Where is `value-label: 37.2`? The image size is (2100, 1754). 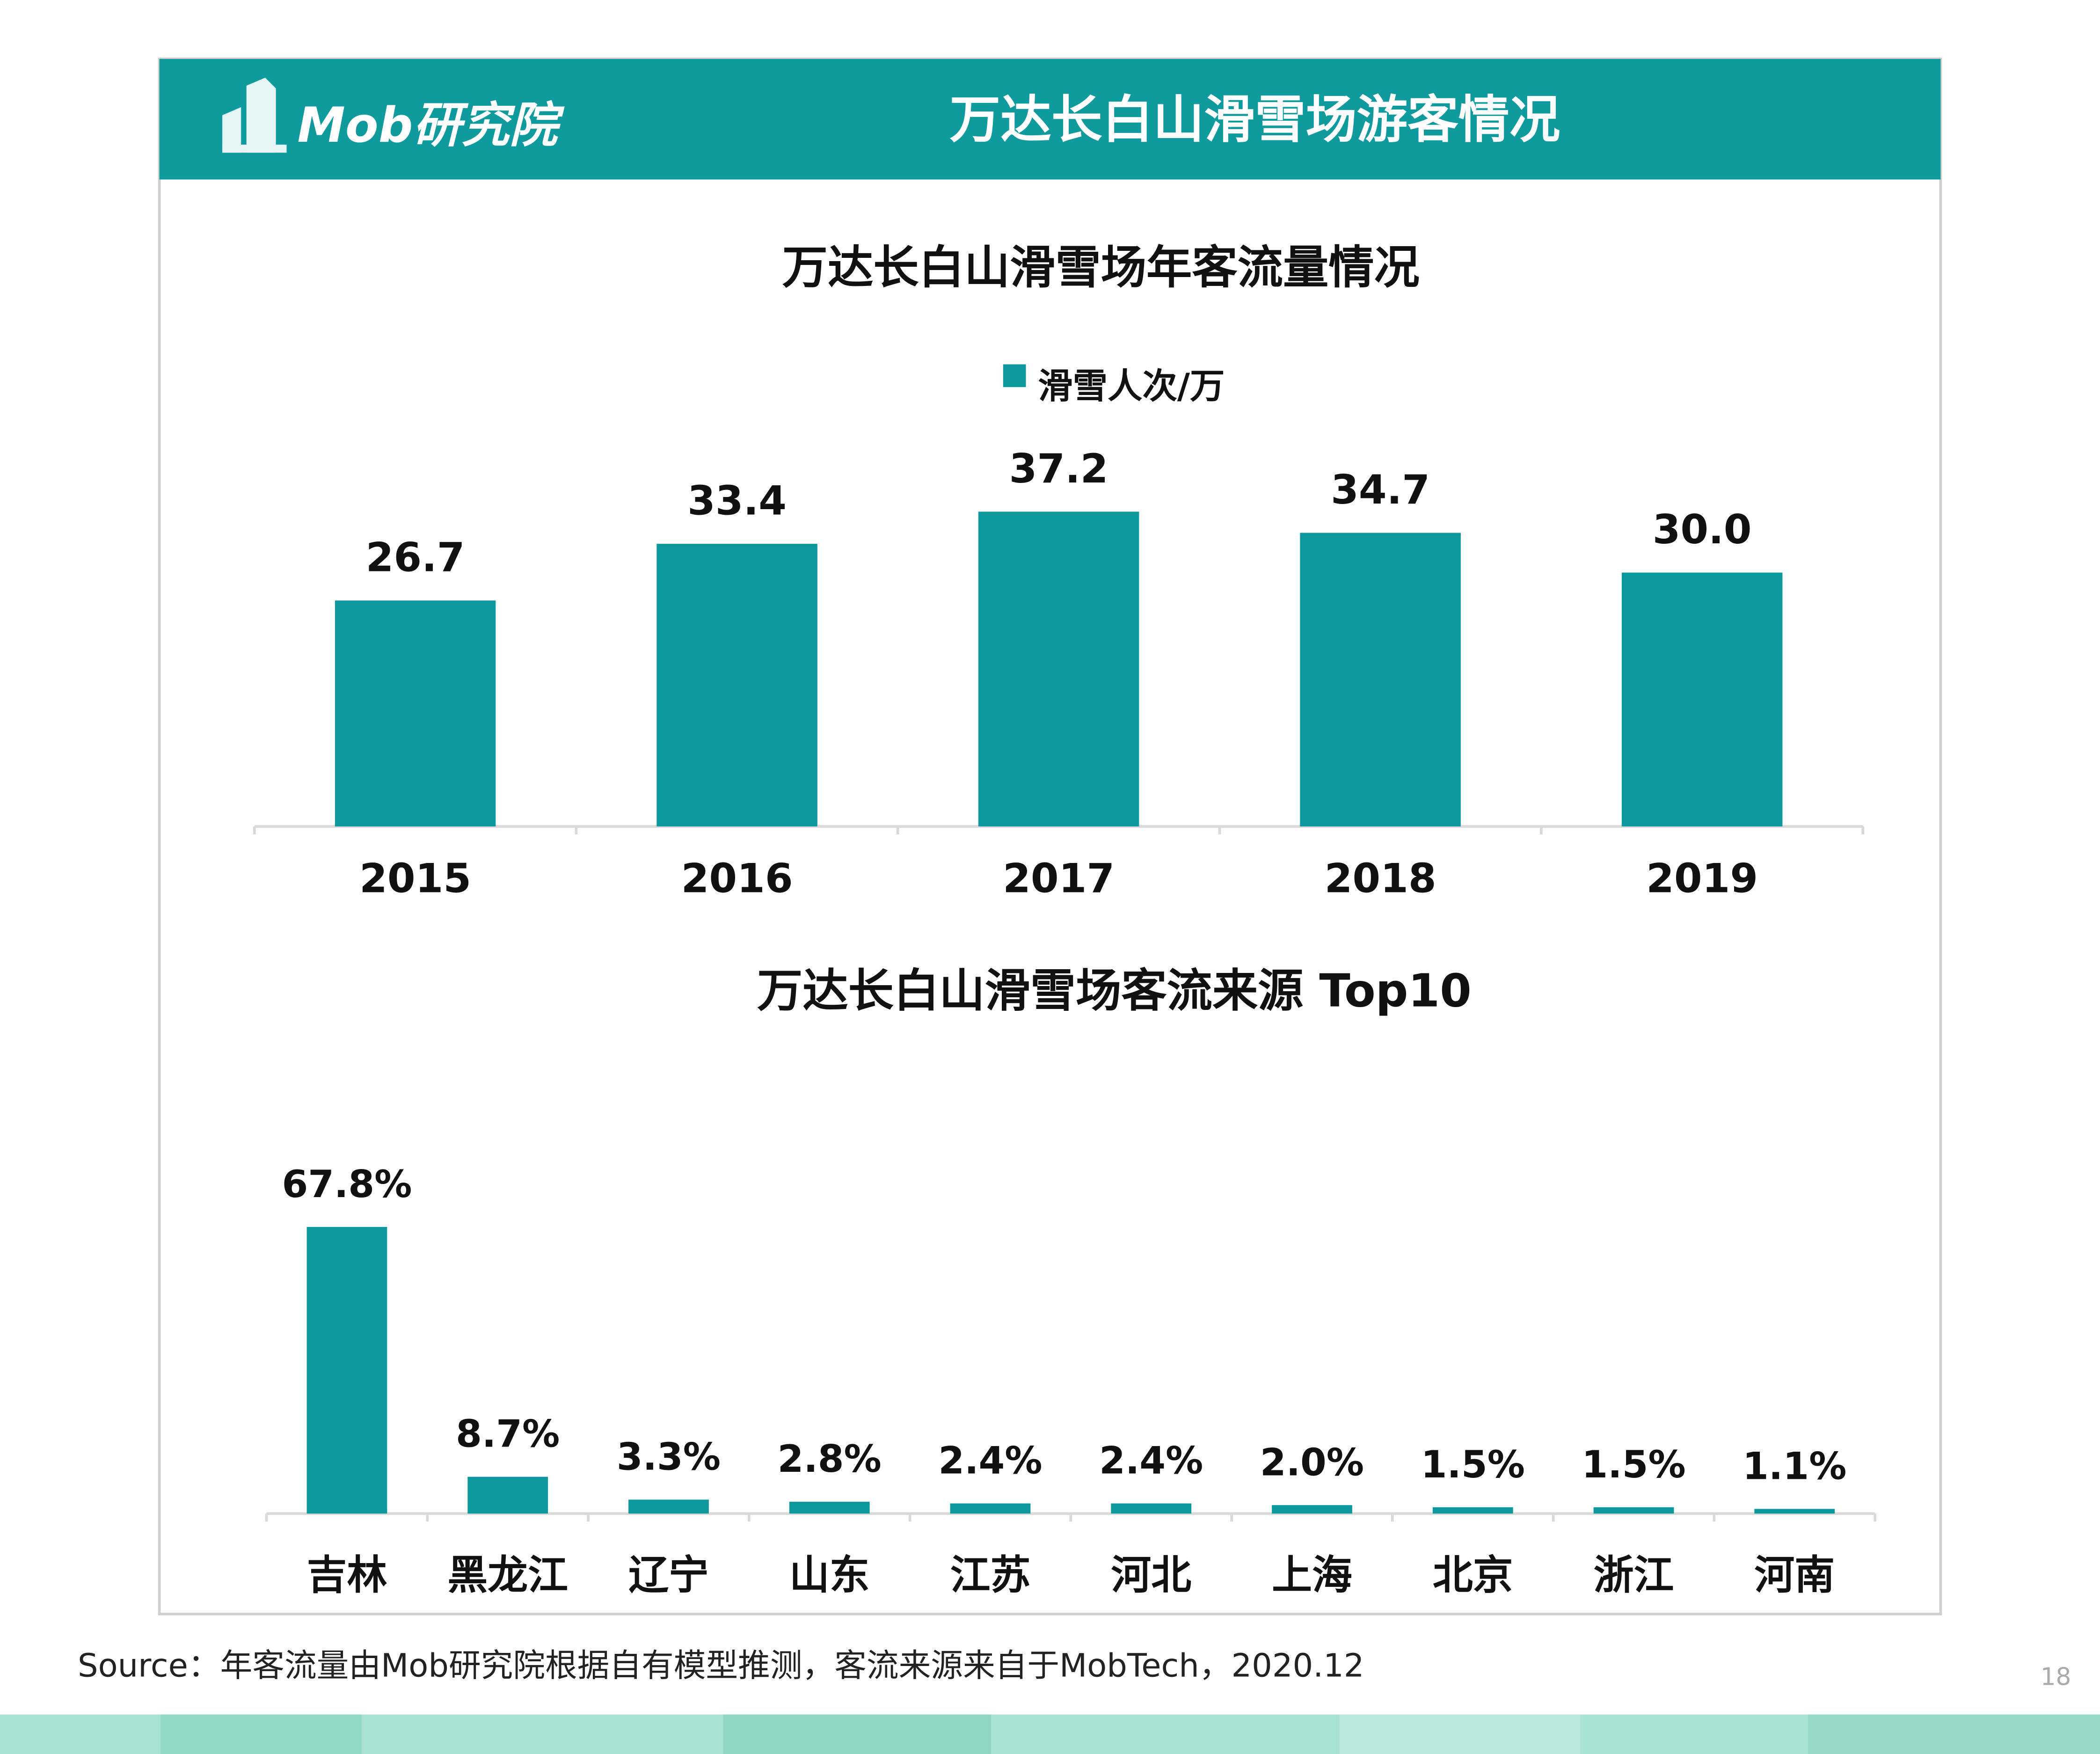 value-label: 37.2 is located at coordinates (1058, 469).